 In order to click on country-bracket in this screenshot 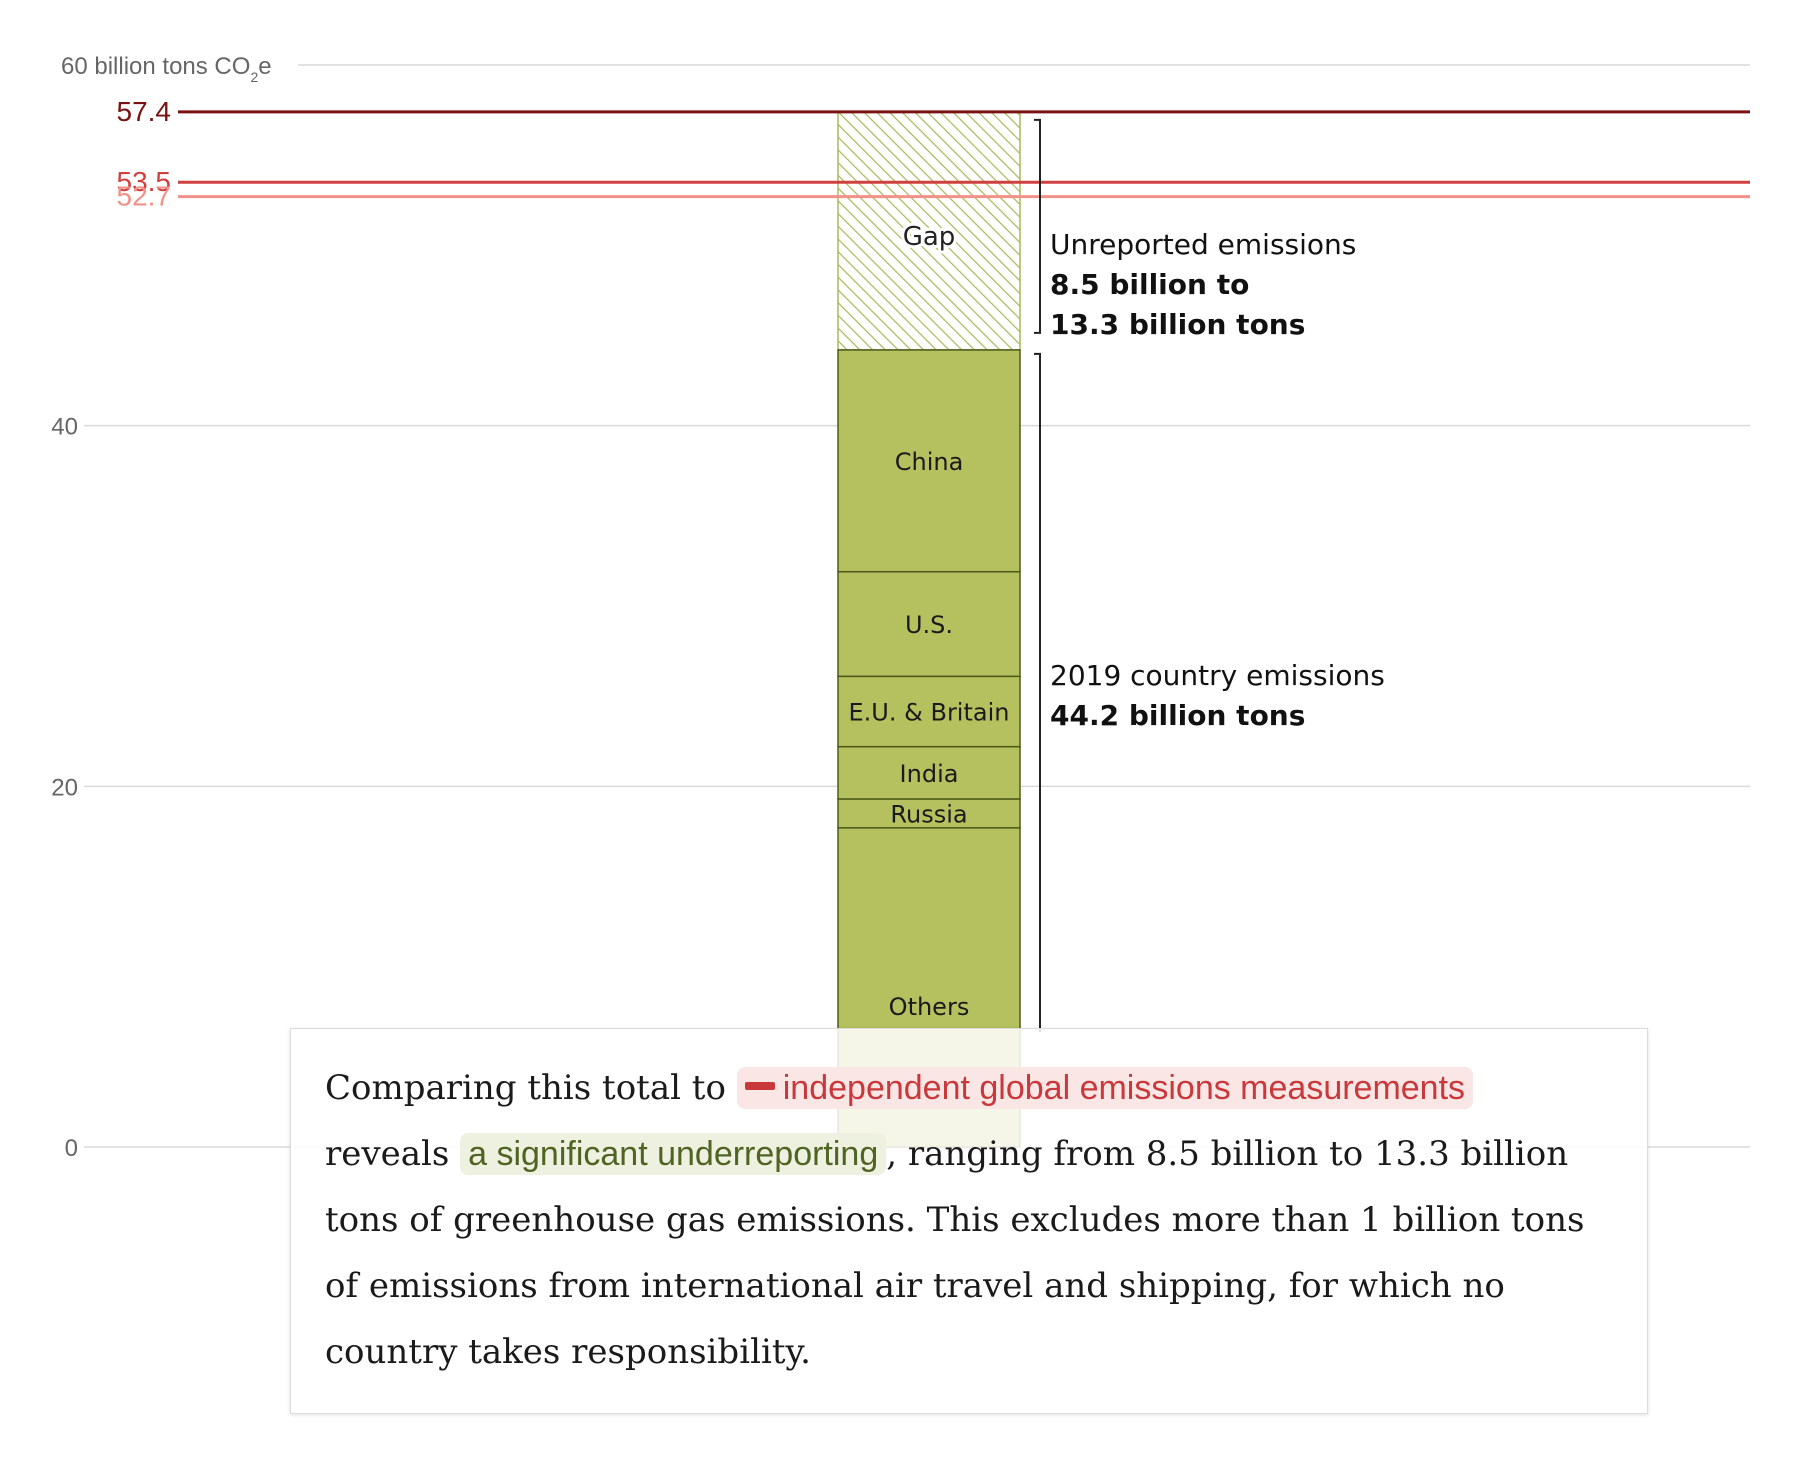, I will do `click(1037, 692)`.